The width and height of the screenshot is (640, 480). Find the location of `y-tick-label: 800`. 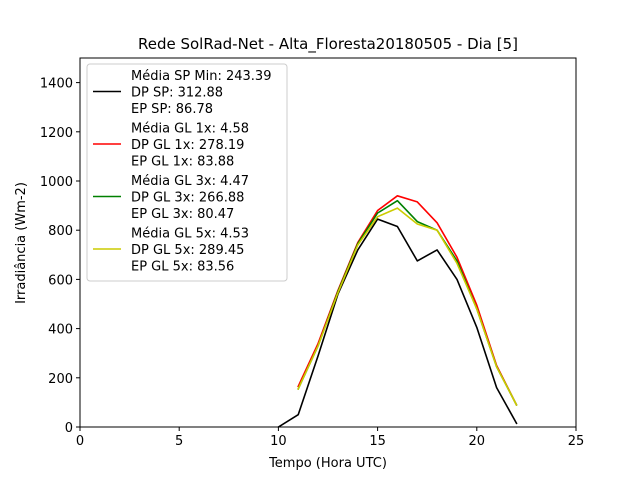

y-tick-label: 800 is located at coordinates (60, 231).